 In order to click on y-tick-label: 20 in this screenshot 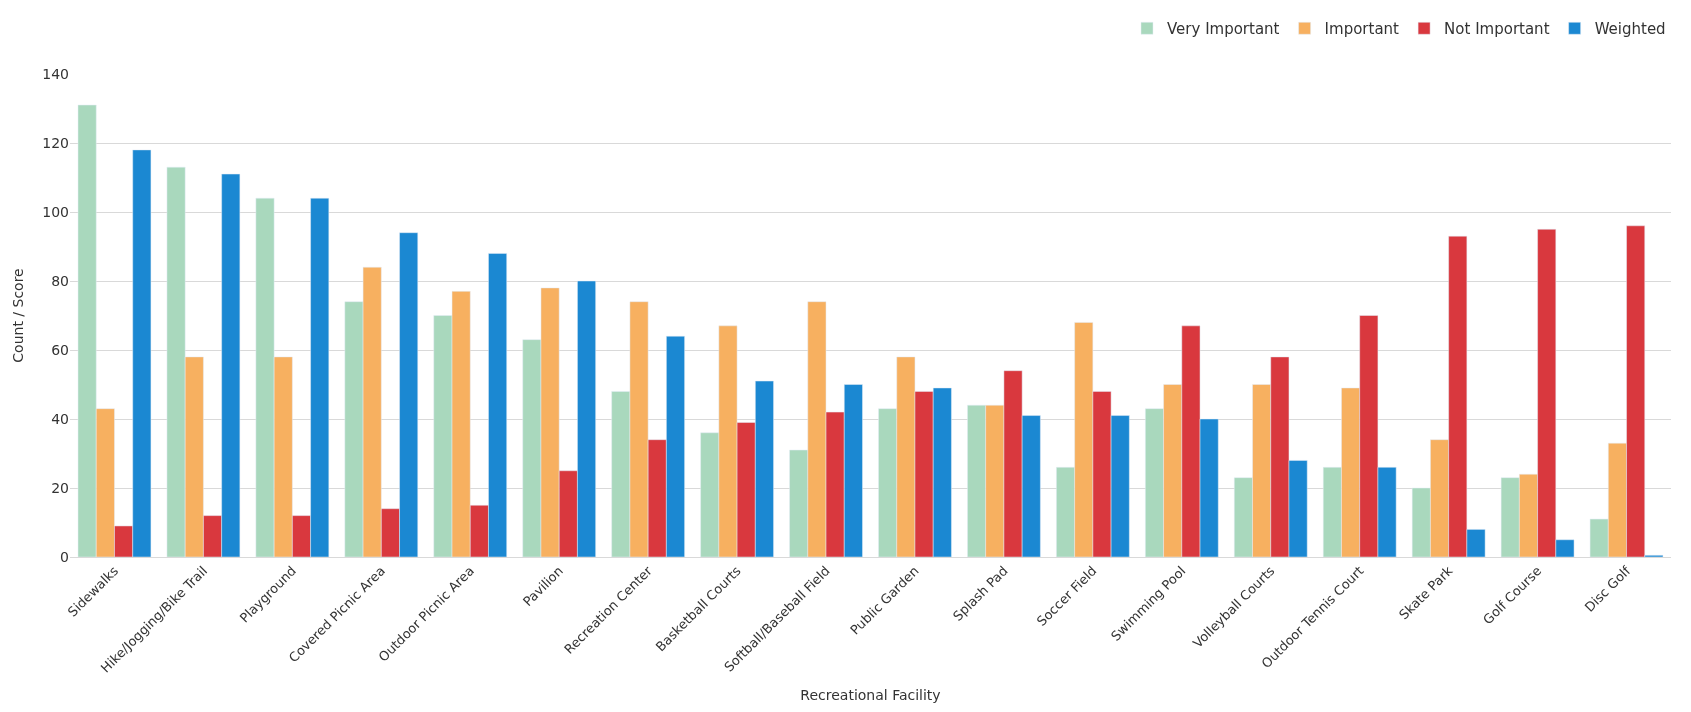, I will do `click(60, 487)`.